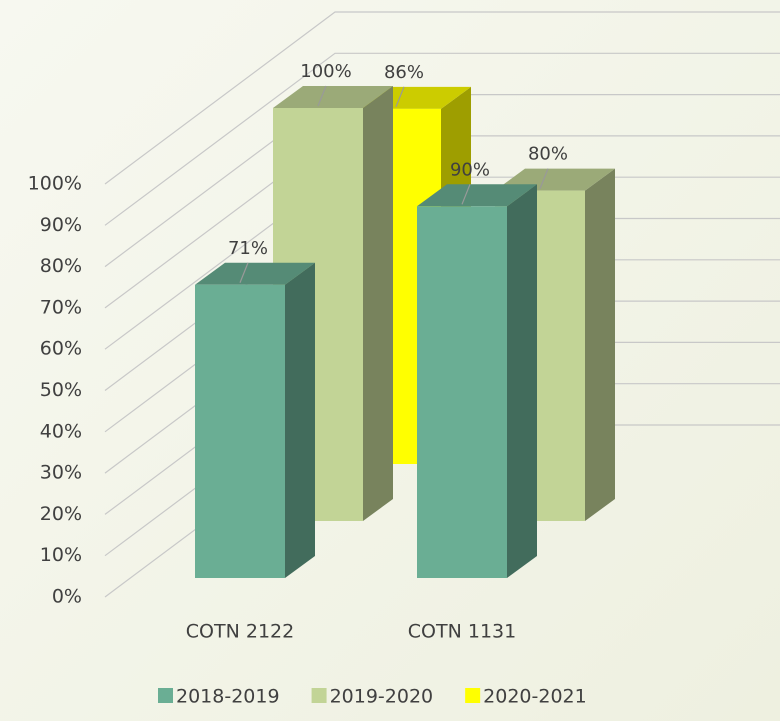  What do you see at coordinates (228, 697) in the screenshot?
I see `legend-label: 2018-2019` at bounding box center [228, 697].